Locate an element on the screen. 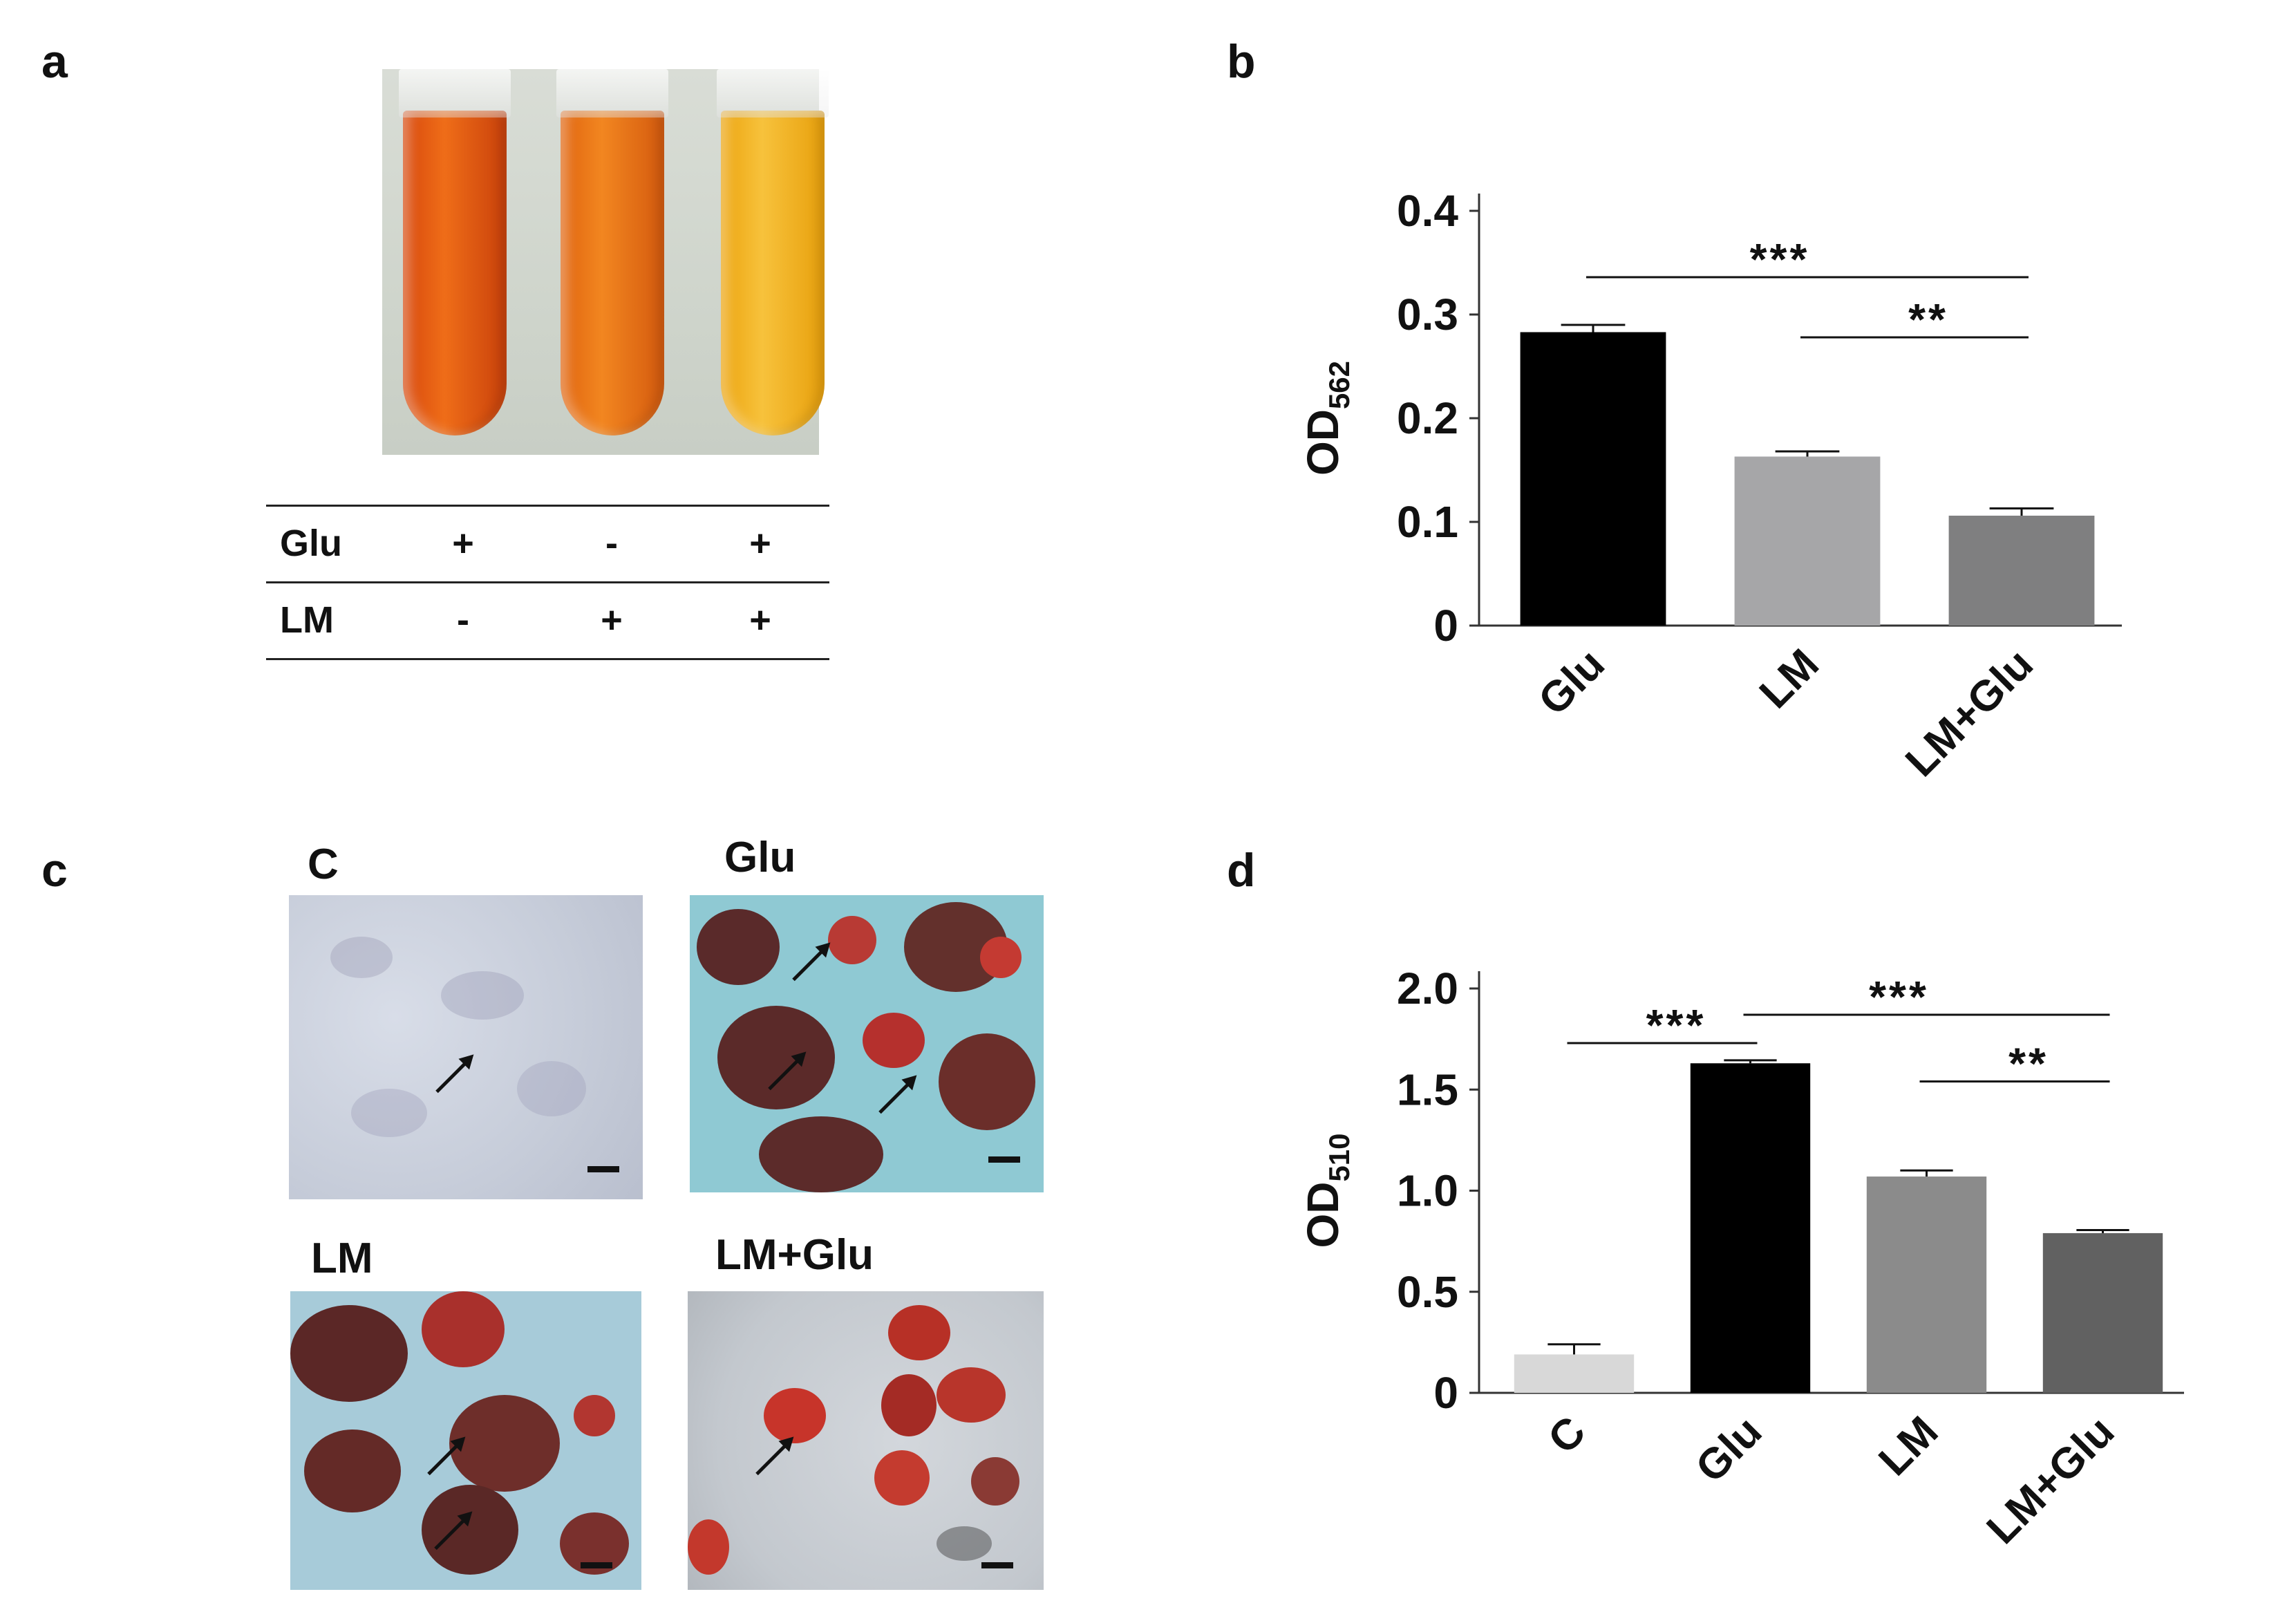  condition-table: Glu + - + LM - + + is located at coordinates (548, 582).